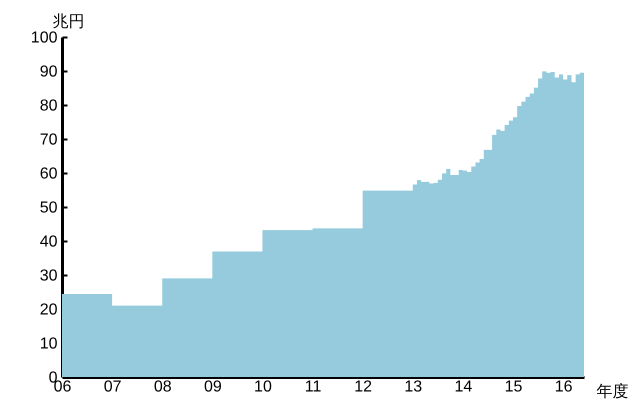 The height and width of the screenshot is (419, 630). Describe the element at coordinates (213, 387) in the screenshot. I see `x-tick-label: 09` at that location.